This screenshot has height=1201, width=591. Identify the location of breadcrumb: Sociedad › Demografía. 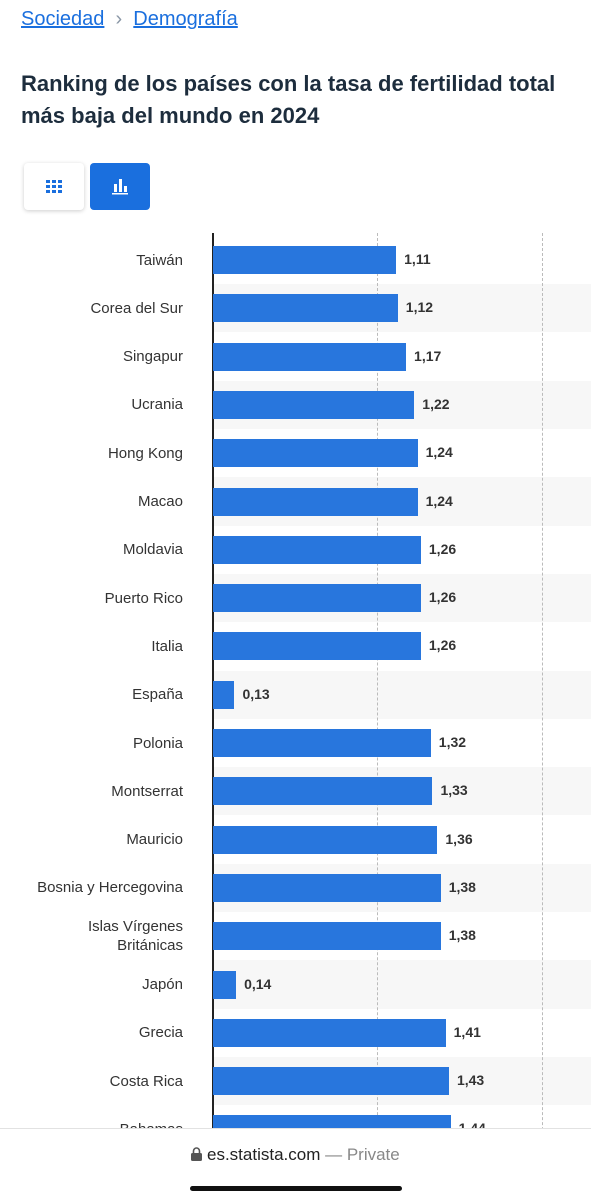
(129, 19).